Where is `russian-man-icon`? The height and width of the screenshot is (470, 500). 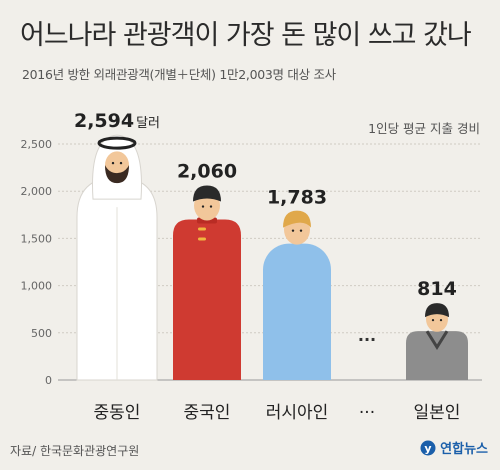
russian-man-icon is located at coordinates (297, 295).